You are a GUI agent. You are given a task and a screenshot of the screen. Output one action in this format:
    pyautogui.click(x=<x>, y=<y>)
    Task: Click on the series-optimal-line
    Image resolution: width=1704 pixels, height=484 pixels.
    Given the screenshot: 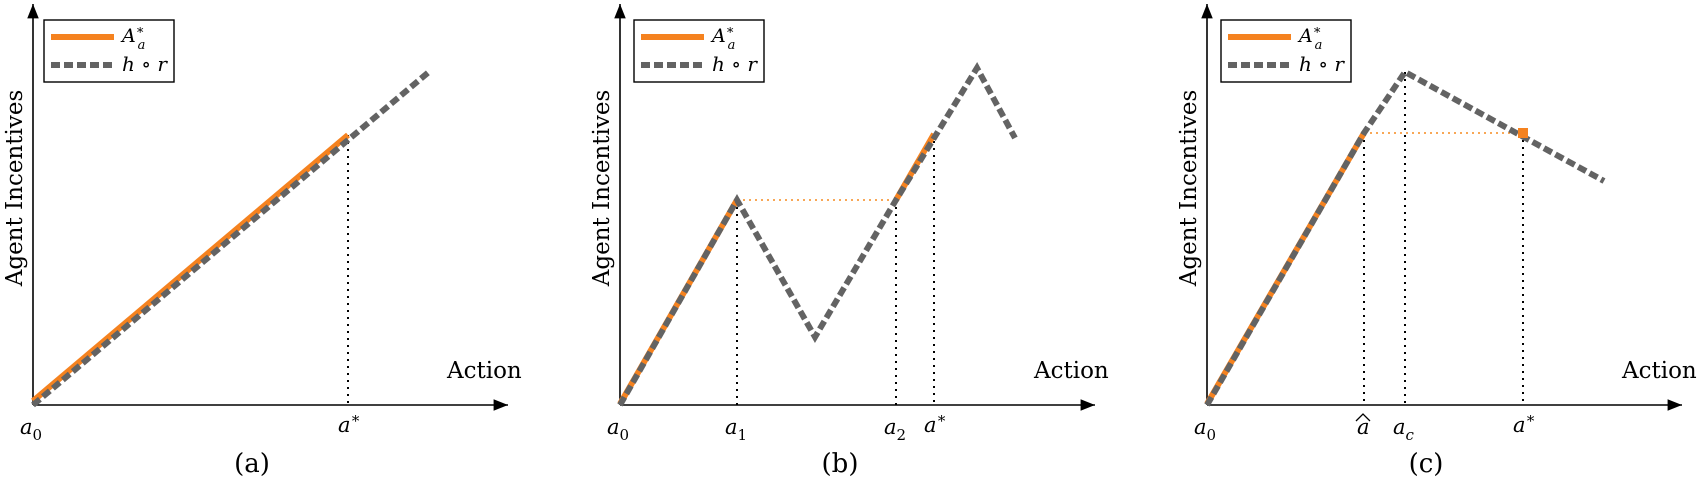 What is the action you would take?
    pyautogui.click(x=190, y=268)
    